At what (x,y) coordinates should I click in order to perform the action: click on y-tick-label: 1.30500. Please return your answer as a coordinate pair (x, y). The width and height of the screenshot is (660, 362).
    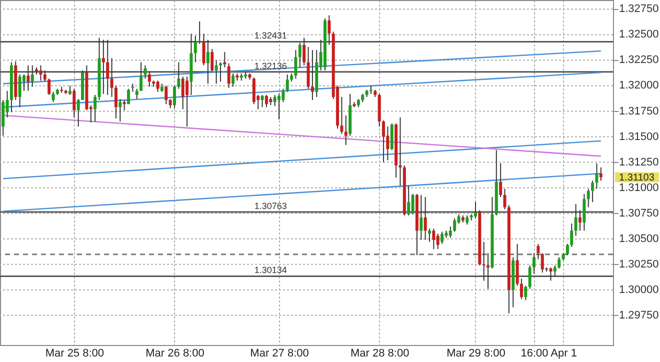
    Looking at the image, I should click on (639, 238).